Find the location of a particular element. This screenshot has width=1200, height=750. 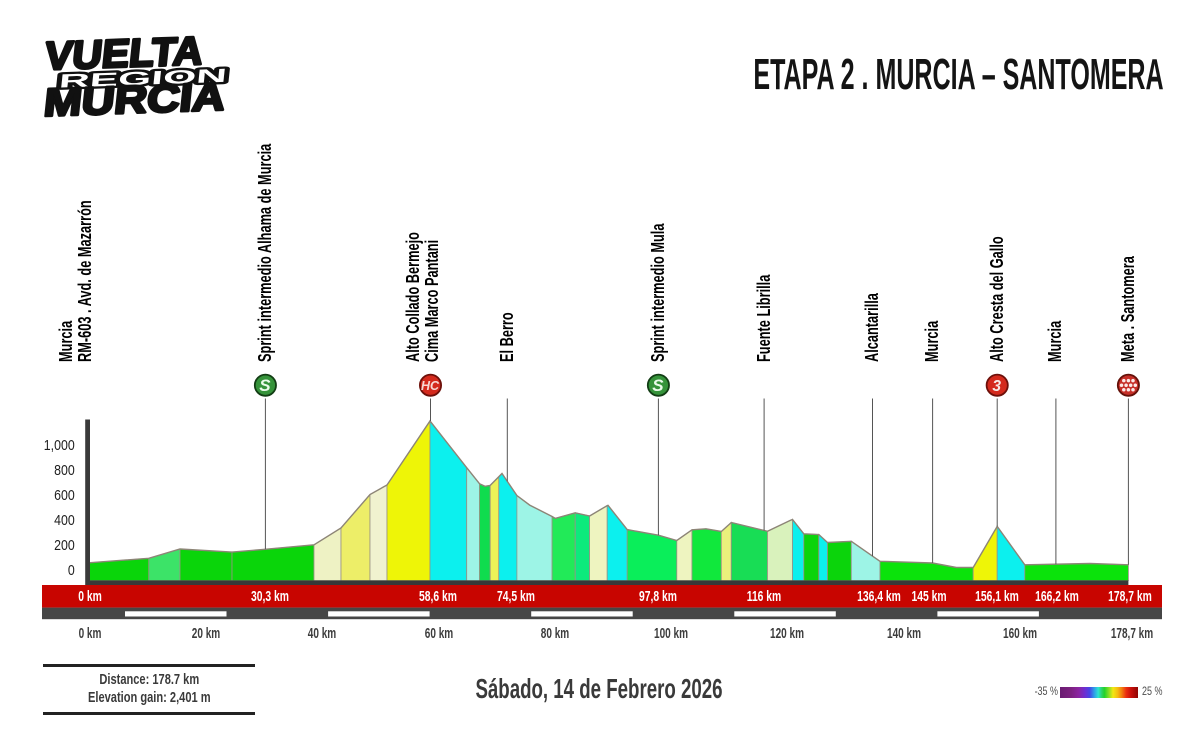

svg-text: HC is located at coordinates (430, 386).